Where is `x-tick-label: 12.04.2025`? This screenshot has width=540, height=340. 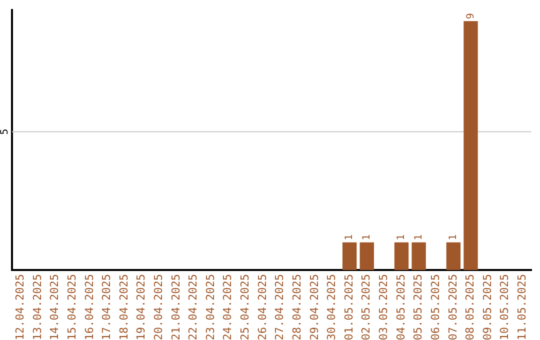 x-tick-label: 12.04.2025 is located at coordinates (20, 307).